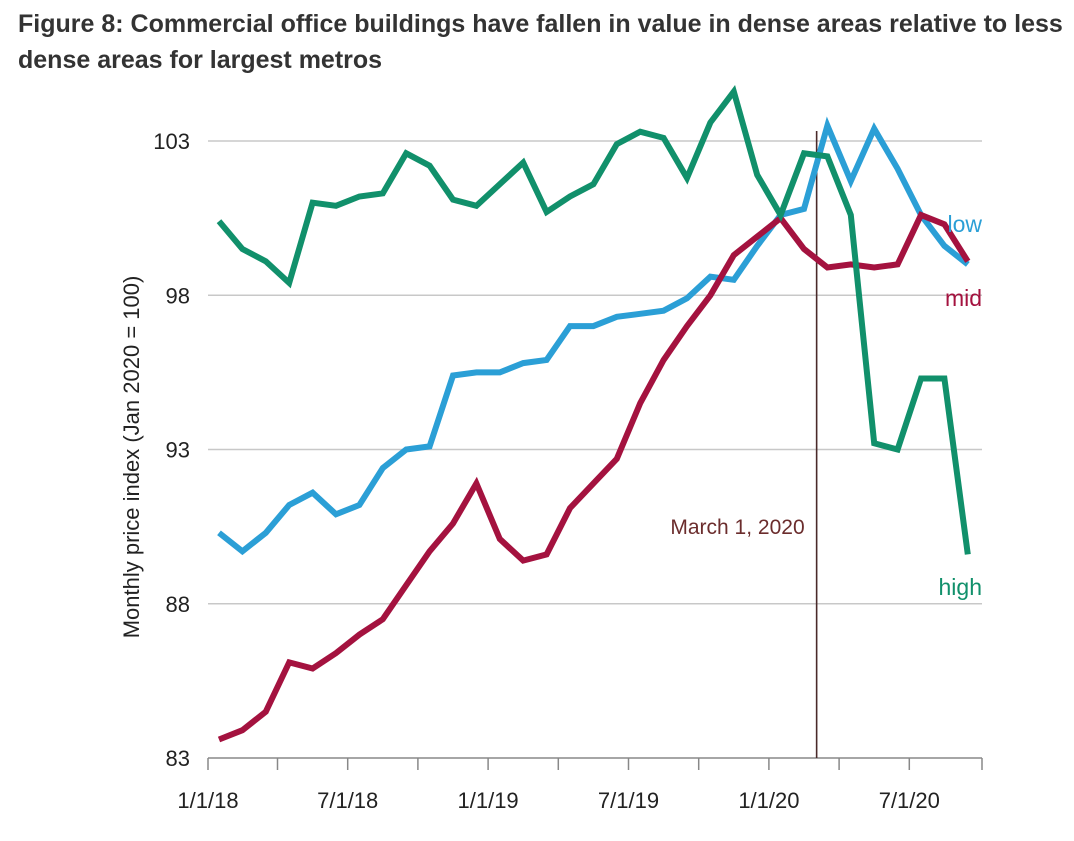 The height and width of the screenshot is (841, 1074). I want to click on x-tick-label: 7/1/20, so click(909, 800).